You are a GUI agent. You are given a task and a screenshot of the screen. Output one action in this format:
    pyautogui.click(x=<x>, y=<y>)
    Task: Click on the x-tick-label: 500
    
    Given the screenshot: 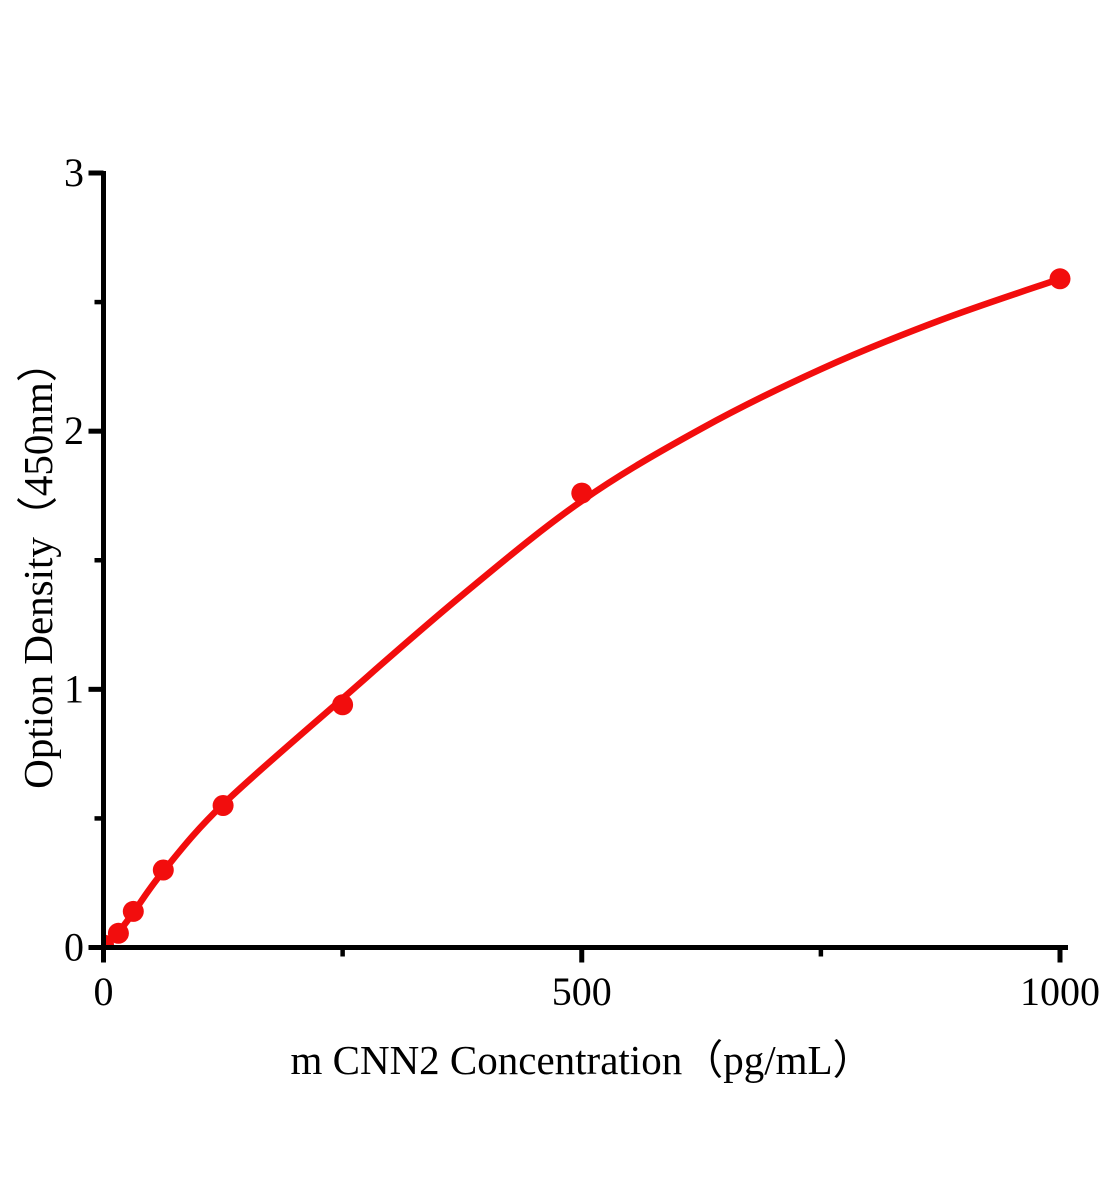 What is the action you would take?
    pyautogui.click(x=582, y=991)
    